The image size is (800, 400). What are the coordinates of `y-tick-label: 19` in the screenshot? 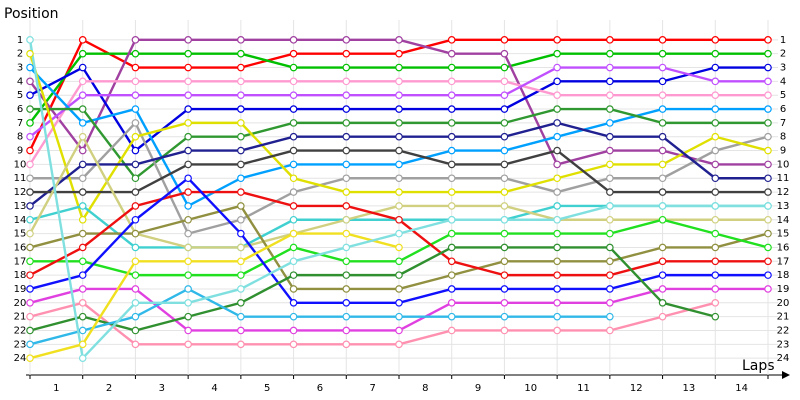 It's located at (20, 289).